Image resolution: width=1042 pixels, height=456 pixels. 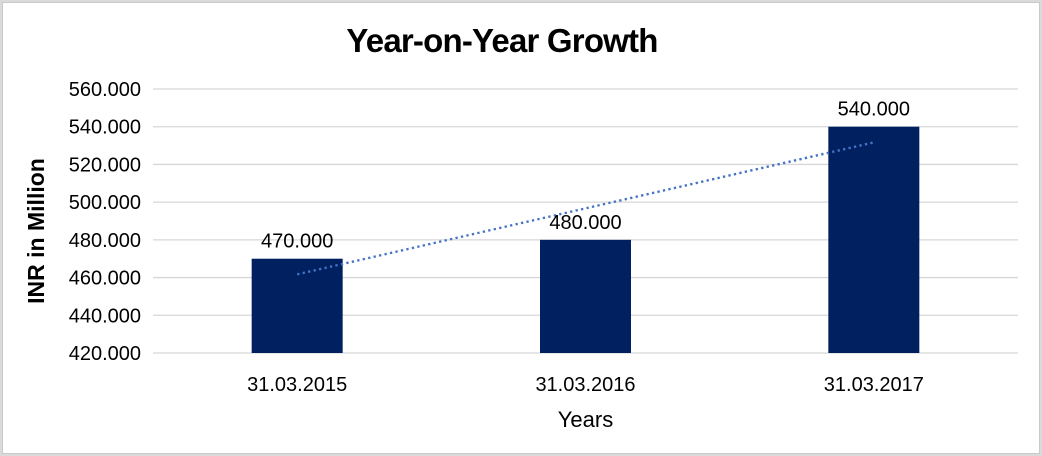 What do you see at coordinates (585, 385) in the screenshot?
I see `x-tick-label: 31.03.2016` at bounding box center [585, 385].